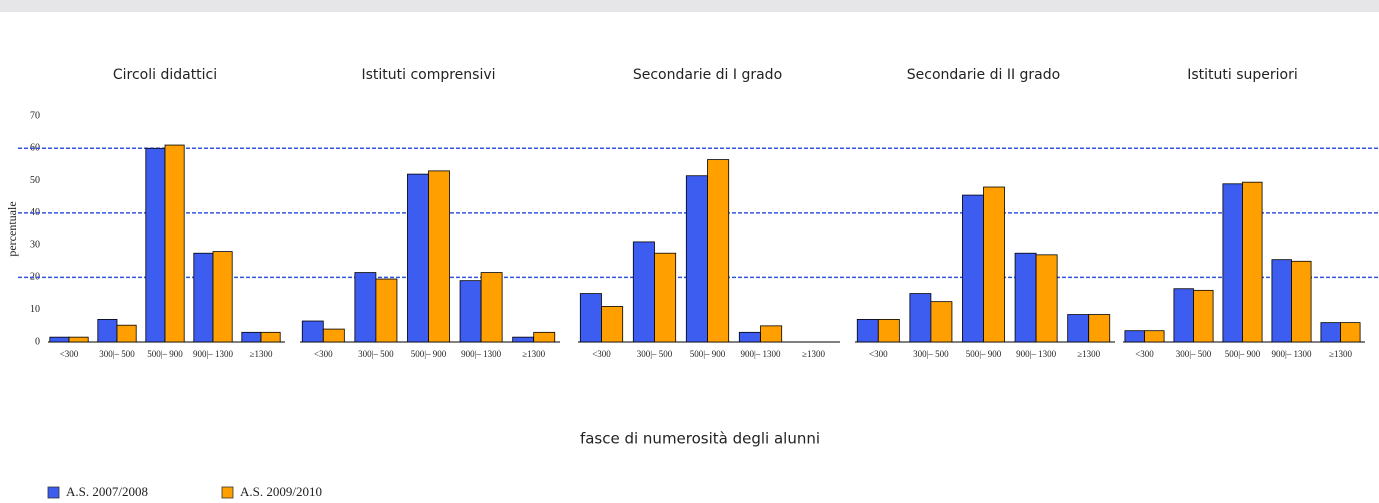  What do you see at coordinates (35, 309) in the screenshot?
I see `y-tick-label: 10` at bounding box center [35, 309].